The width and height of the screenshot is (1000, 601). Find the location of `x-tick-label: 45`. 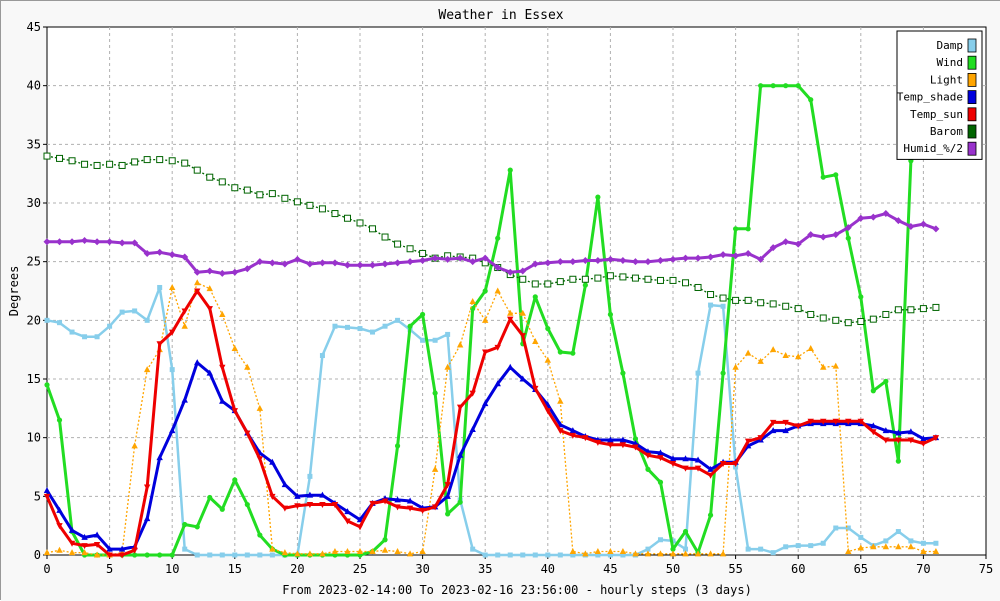

x-tick-label: 45 is located at coordinates (610, 569).